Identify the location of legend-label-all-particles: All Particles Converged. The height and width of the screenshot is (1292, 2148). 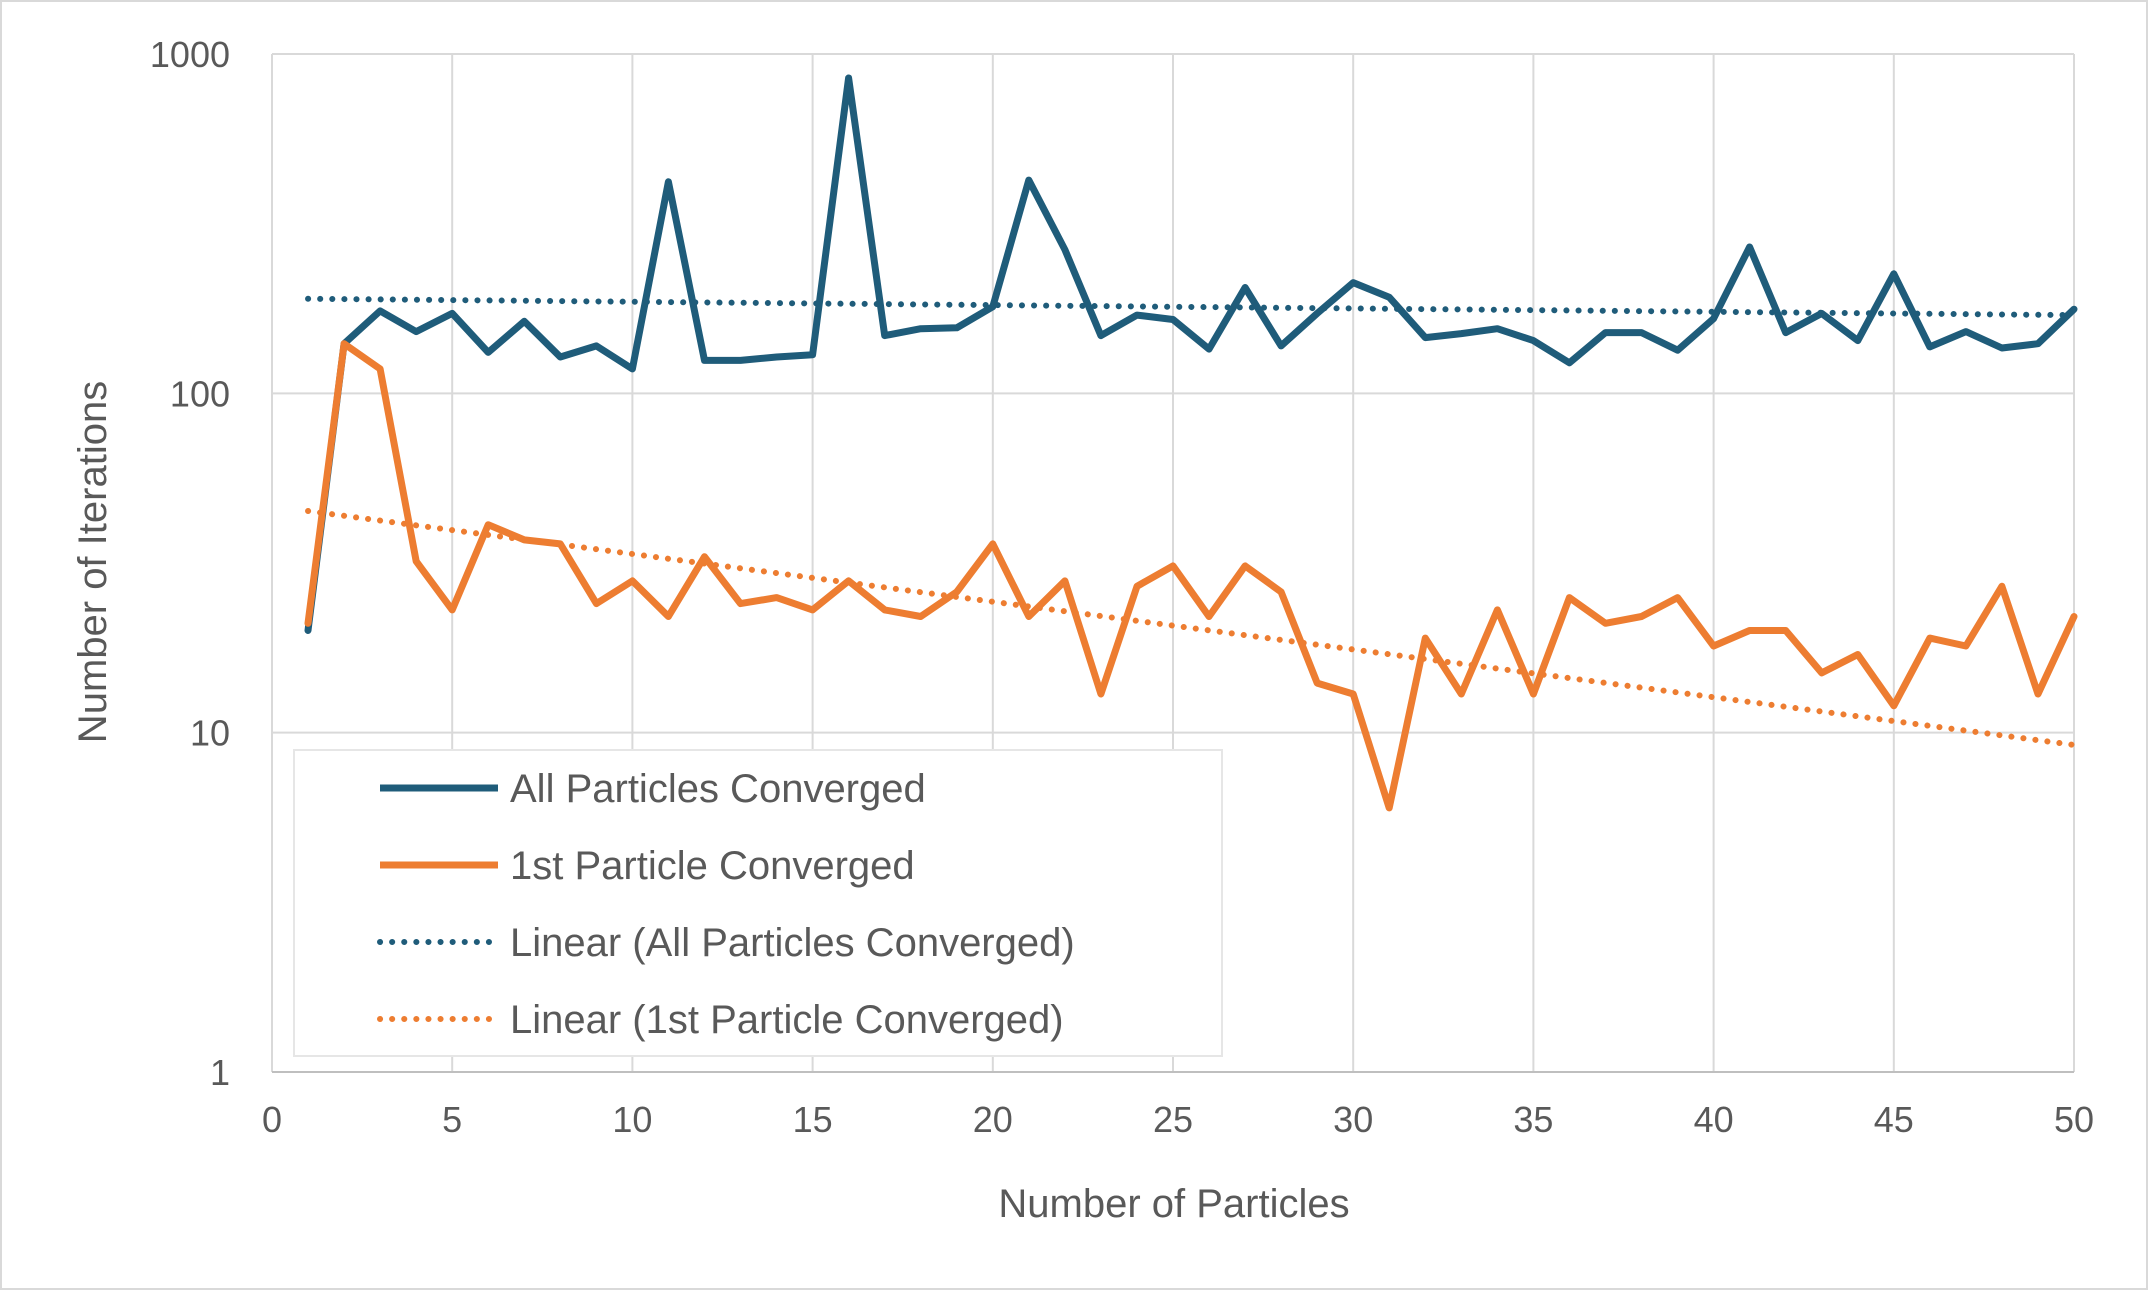
(718, 789).